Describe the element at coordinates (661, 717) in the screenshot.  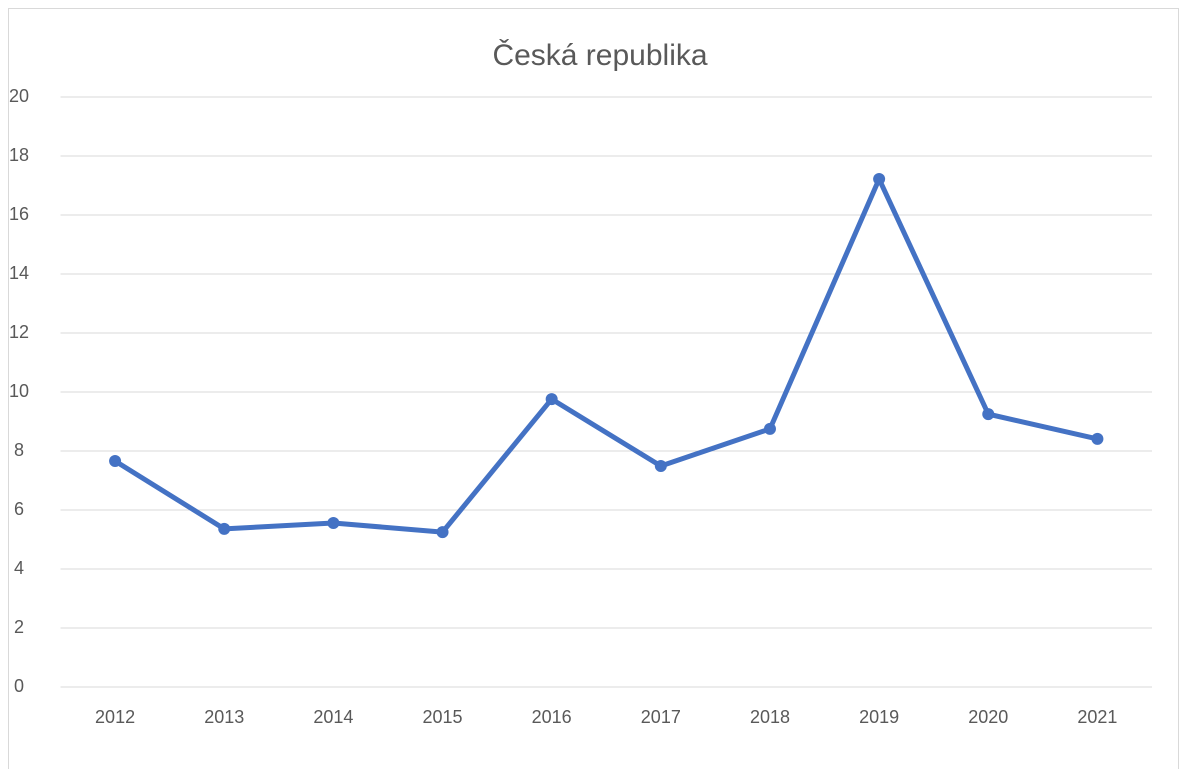
I see `x-tick-label: 2017` at that location.